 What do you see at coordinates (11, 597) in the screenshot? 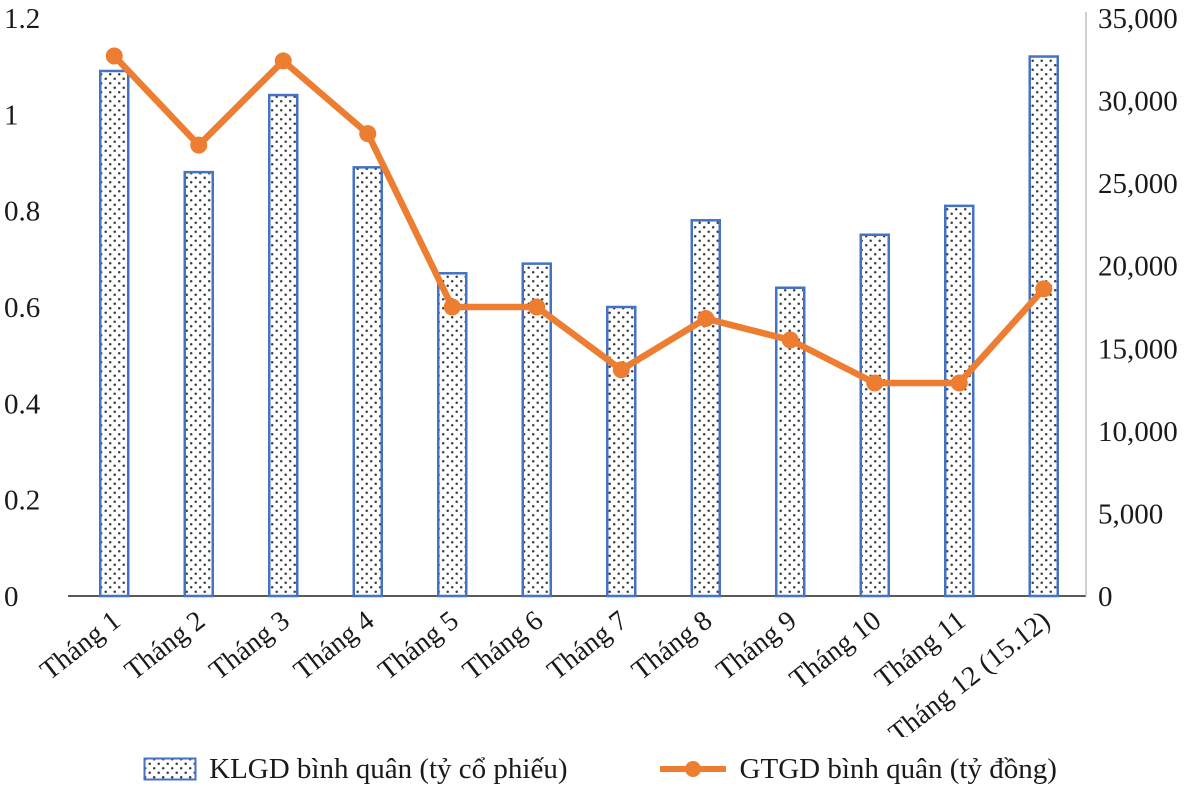
I see `left-axis-tick: 0` at bounding box center [11, 597].